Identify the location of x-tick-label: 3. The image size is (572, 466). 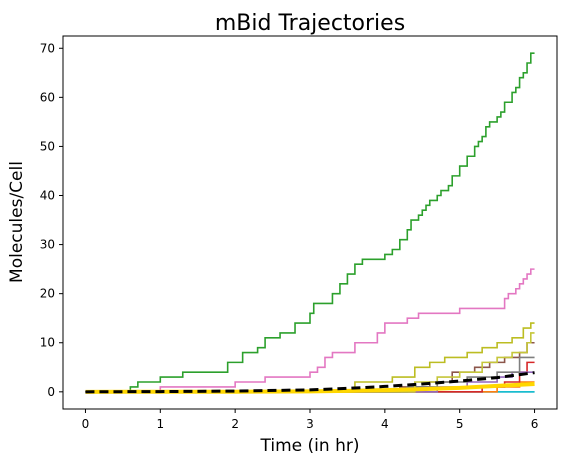
(310, 424).